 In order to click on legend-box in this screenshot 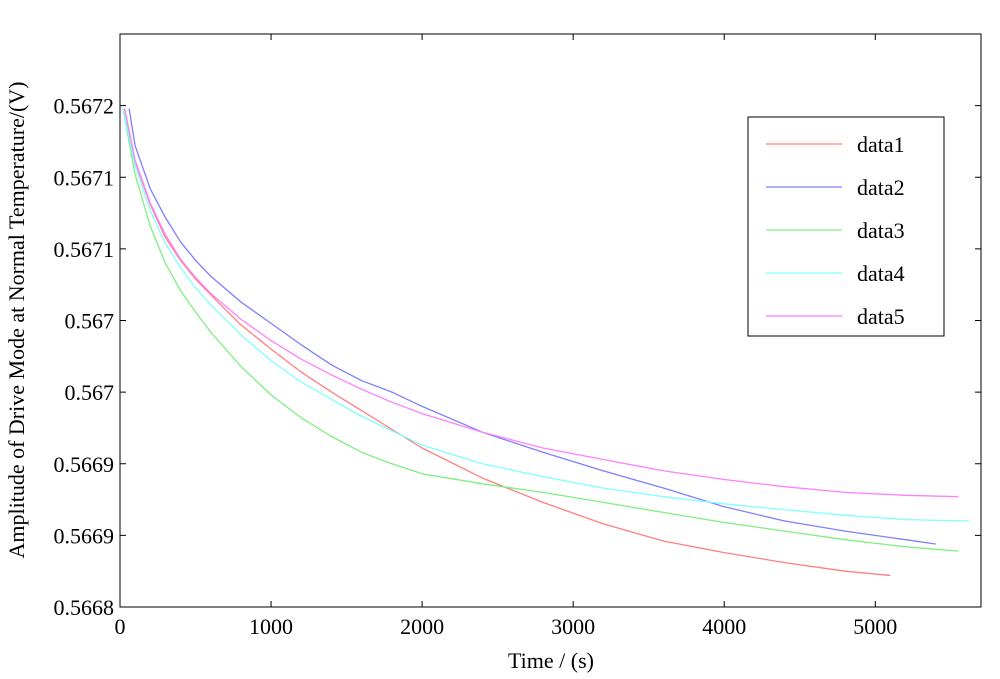, I will do `click(846, 226)`.